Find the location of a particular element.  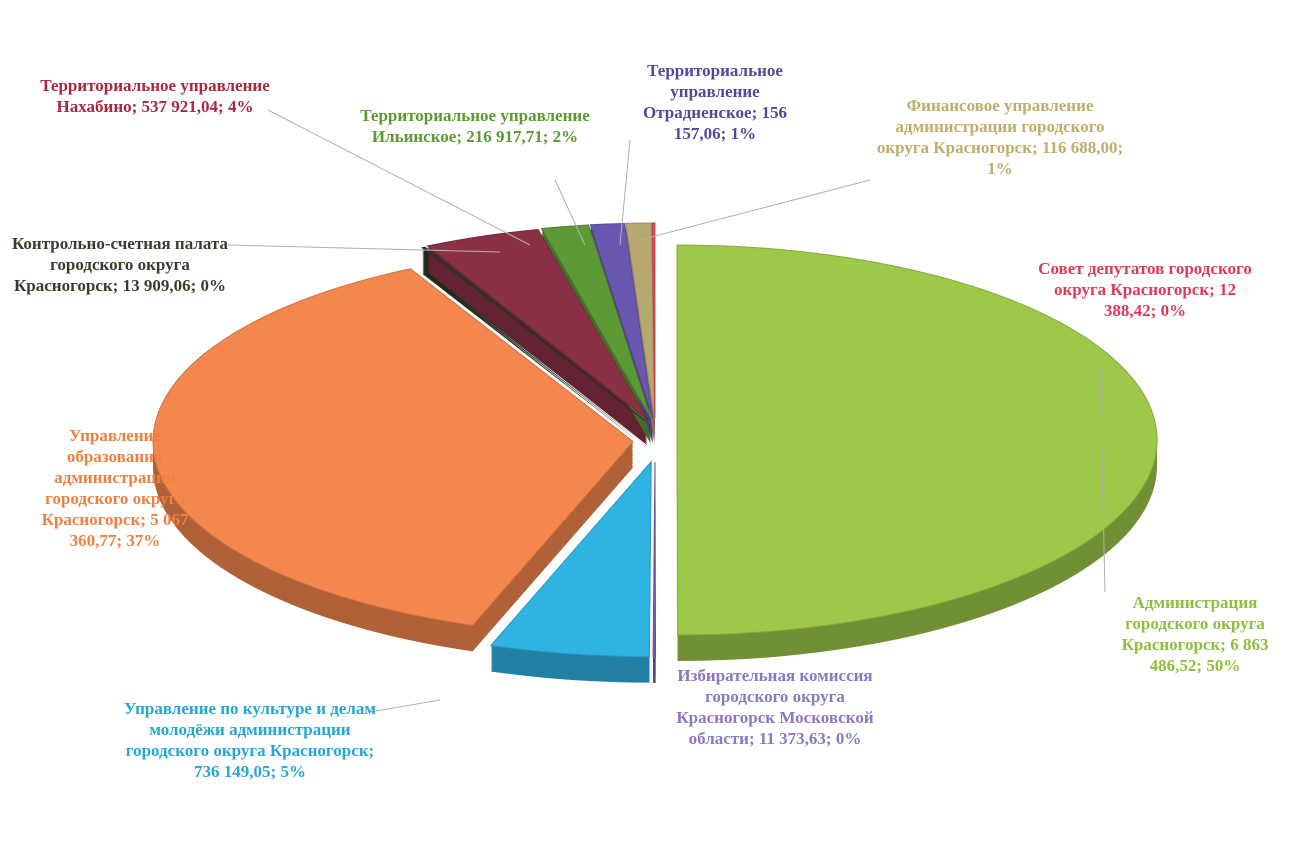

value-label: 216 917,71; 2% is located at coordinates (522, 136).